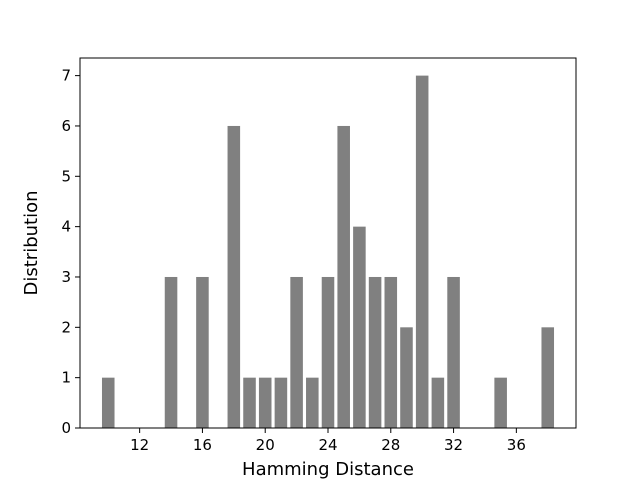  Describe the element at coordinates (66, 176) in the screenshot. I see `y-tick-label: 5` at that location.